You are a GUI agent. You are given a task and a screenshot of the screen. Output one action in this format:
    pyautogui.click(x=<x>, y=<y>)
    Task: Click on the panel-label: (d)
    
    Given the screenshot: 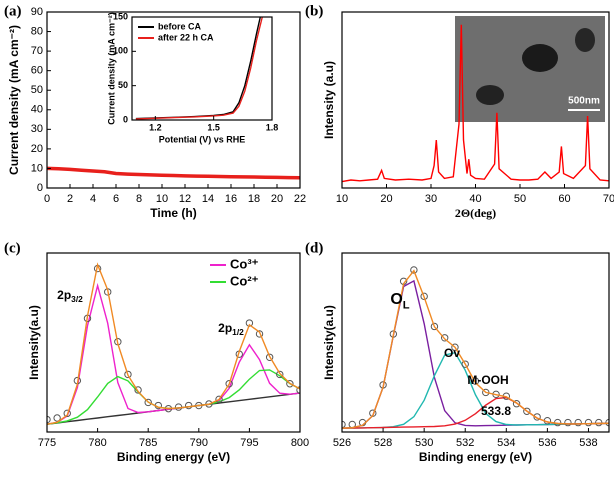 What is the action you would take?
    pyautogui.click(x=314, y=248)
    